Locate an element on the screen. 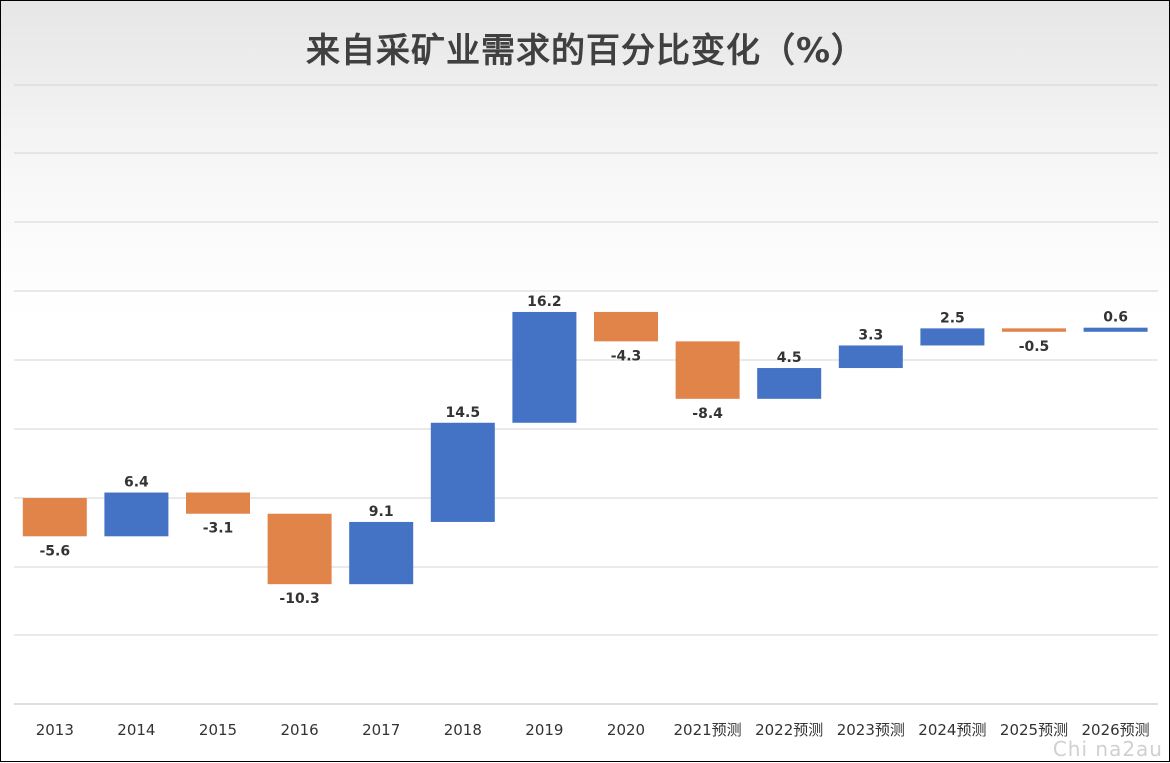 Image resolution: width=1170 pixels, height=763 pixels. x-tick-label: 2013 is located at coordinates (55, 730).